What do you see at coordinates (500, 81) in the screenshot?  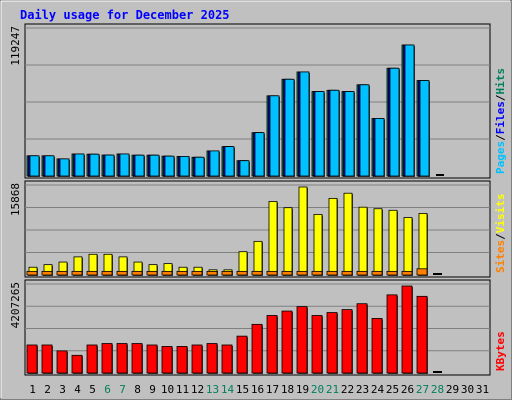 I see `legend-entry: Hits` at bounding box center [500, 81].